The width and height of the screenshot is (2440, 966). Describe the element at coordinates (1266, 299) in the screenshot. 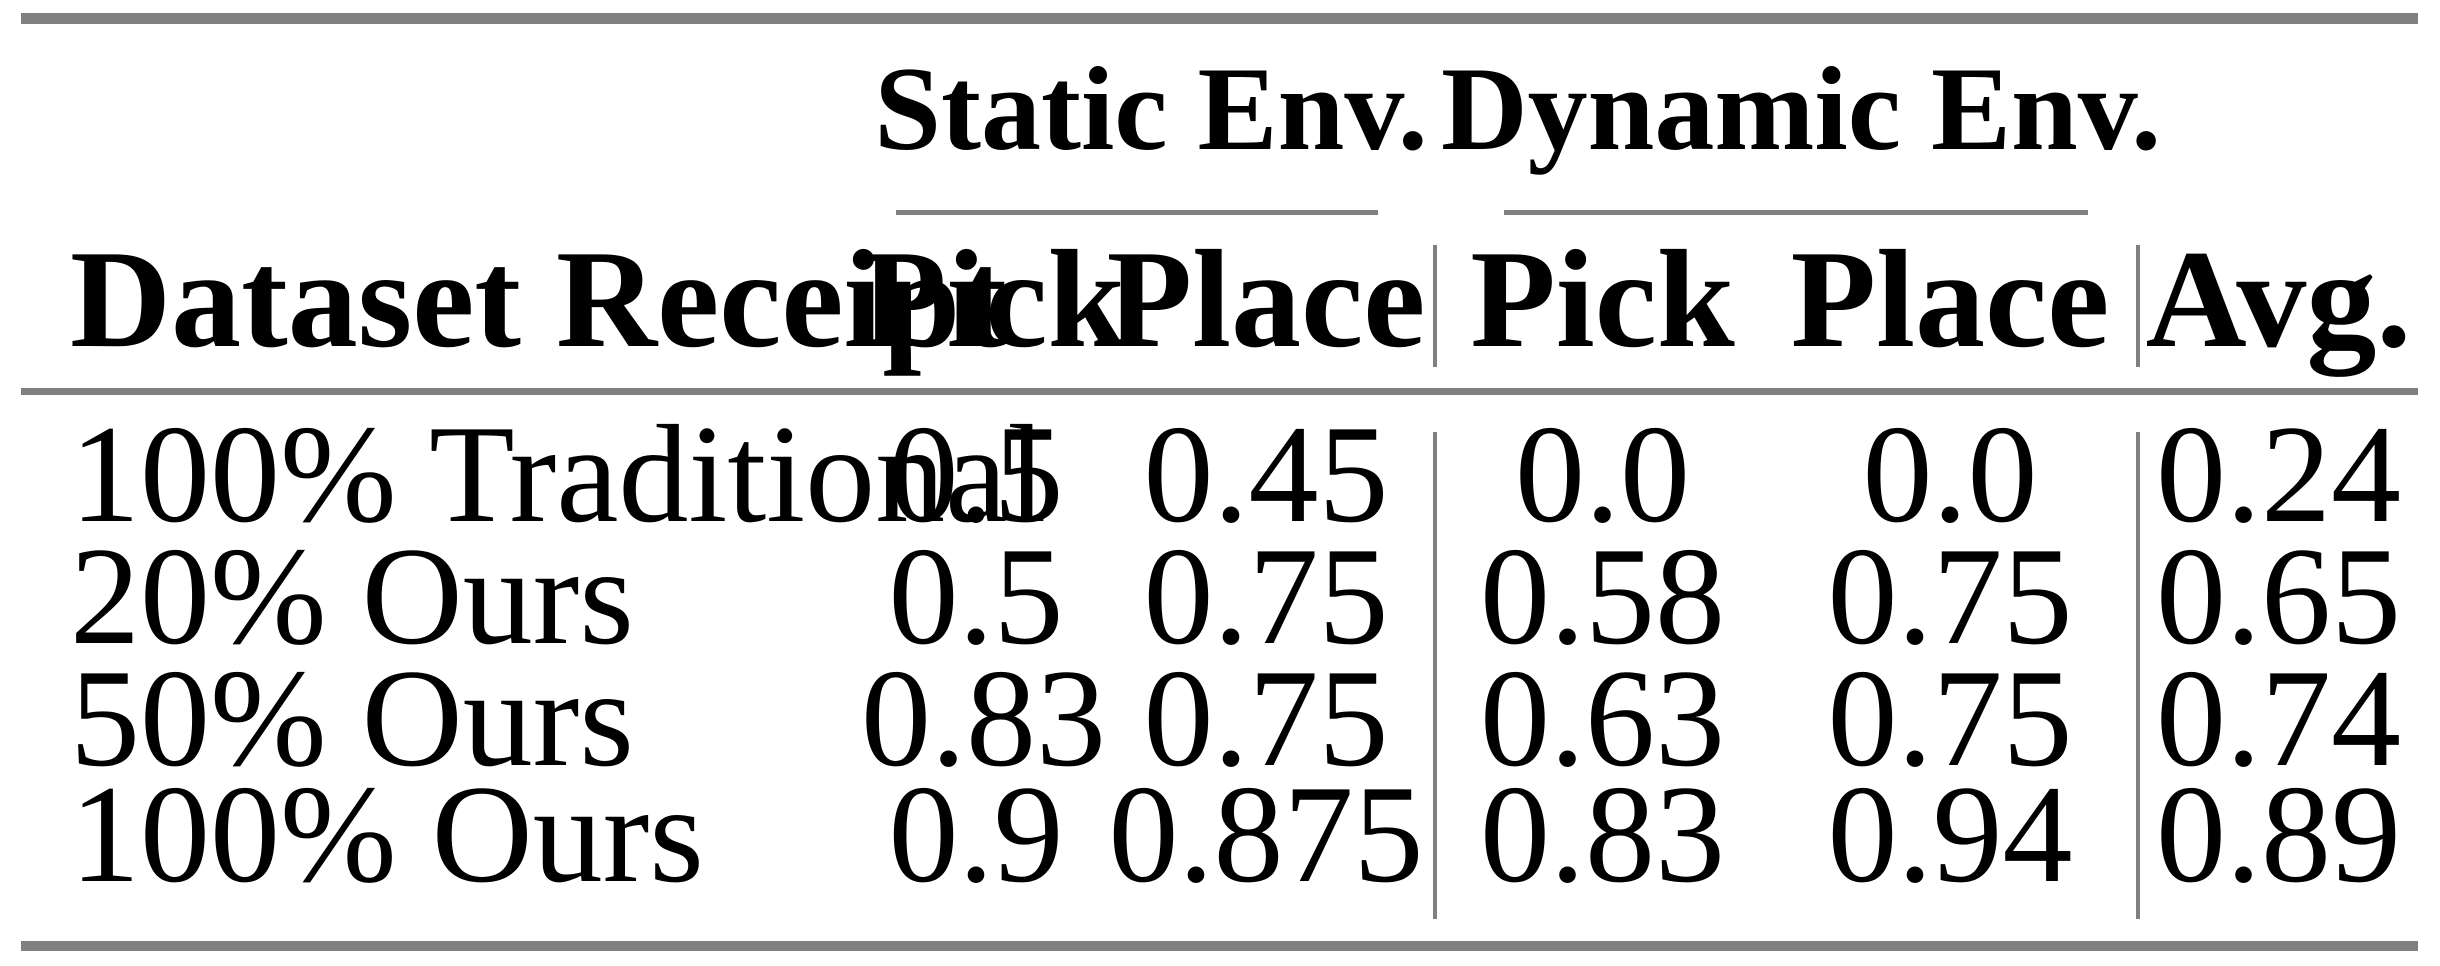

I see `static-place-header: Place` at that location.